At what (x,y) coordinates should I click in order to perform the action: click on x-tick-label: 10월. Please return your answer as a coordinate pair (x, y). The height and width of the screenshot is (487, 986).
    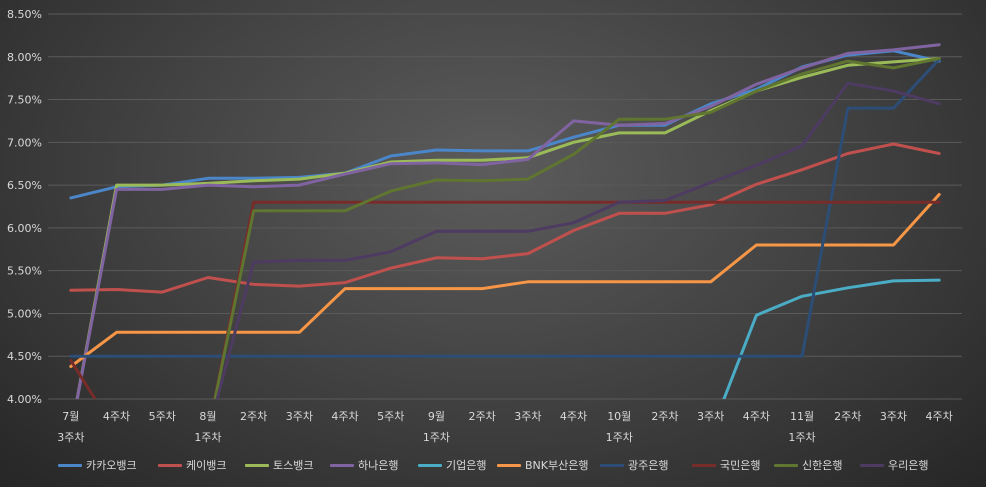
    Looking at the image, I should click on (619, 416).